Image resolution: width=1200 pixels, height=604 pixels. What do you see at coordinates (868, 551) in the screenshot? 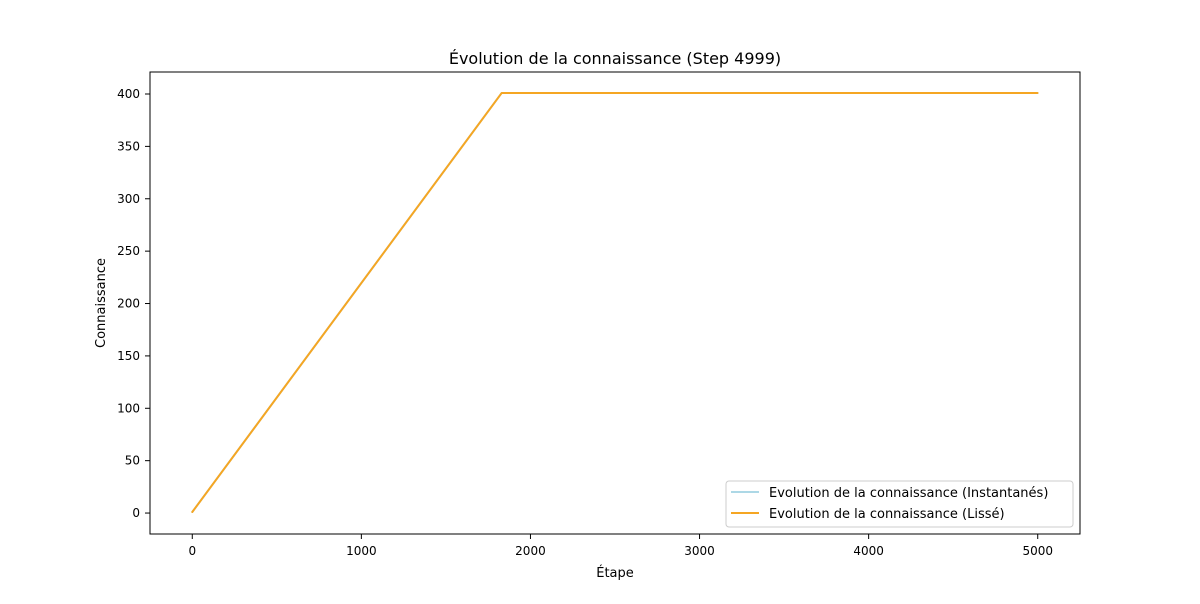
I see `x-tick-label: 4000` at bounding box center [868, 551].